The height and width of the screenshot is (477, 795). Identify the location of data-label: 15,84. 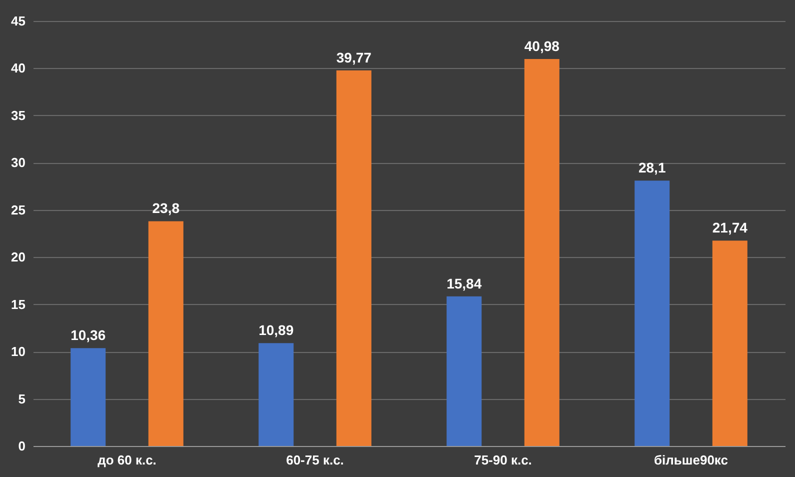
(464, 283).